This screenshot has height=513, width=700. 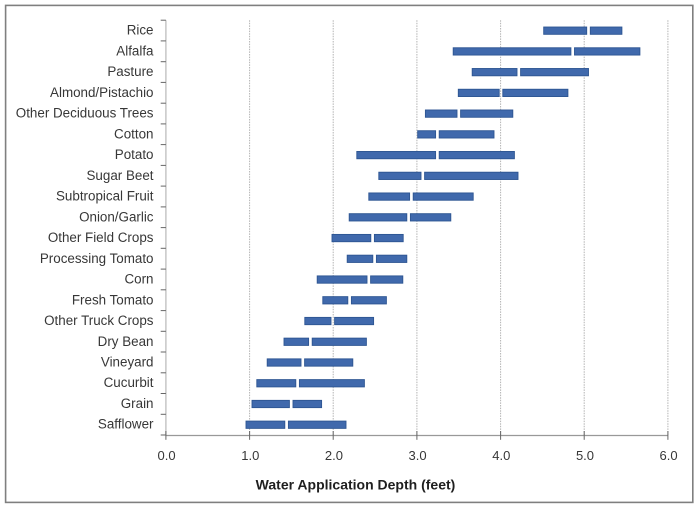 What do you see at coordinates (167, 455) in the screenshot?
I see `svg-text: 0.0` at bounding box center [167, 455].